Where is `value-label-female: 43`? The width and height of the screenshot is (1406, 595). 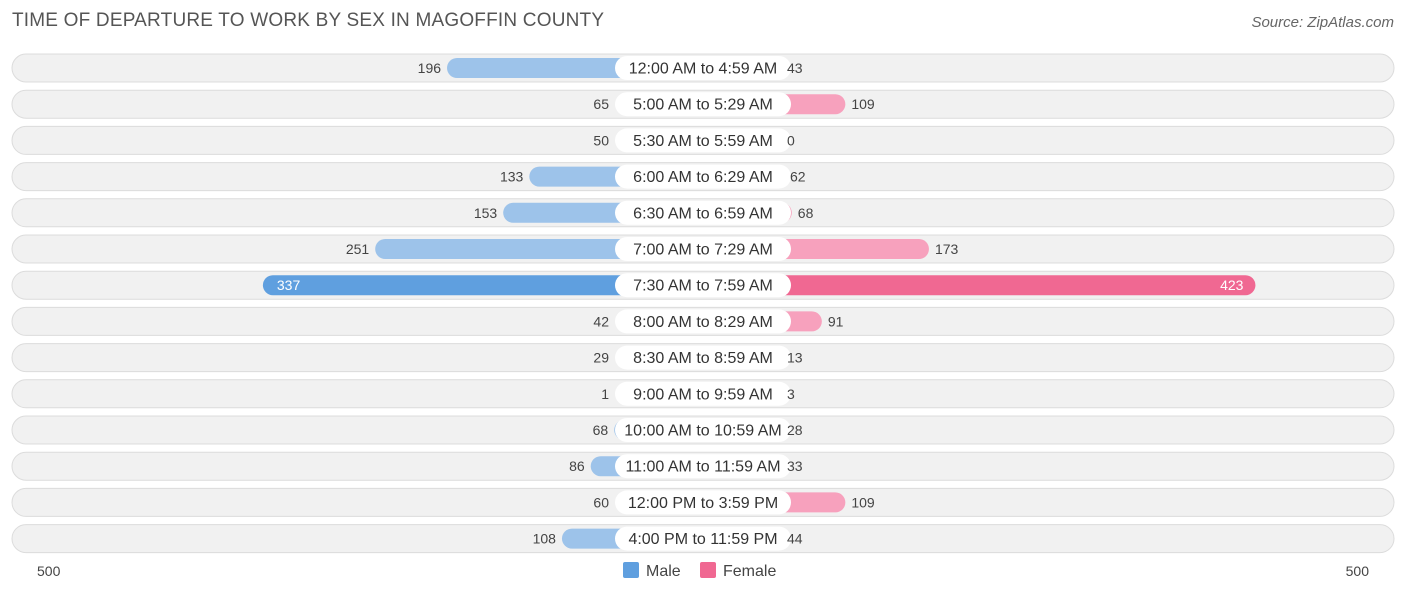 value-label-female: 43 is located at coordinates (795, 68).